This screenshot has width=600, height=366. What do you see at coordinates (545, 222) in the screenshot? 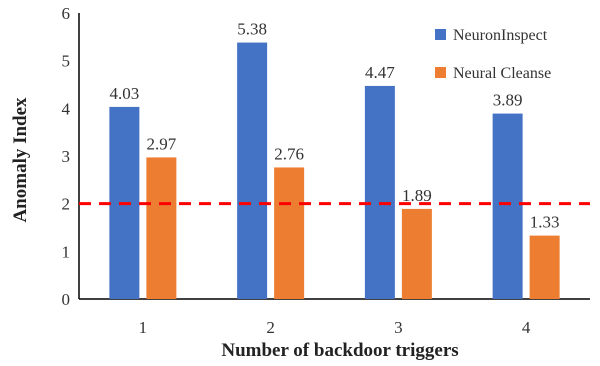
I see `data-label-neural-cleanse: 1.33` at bounding box center [545, 222].